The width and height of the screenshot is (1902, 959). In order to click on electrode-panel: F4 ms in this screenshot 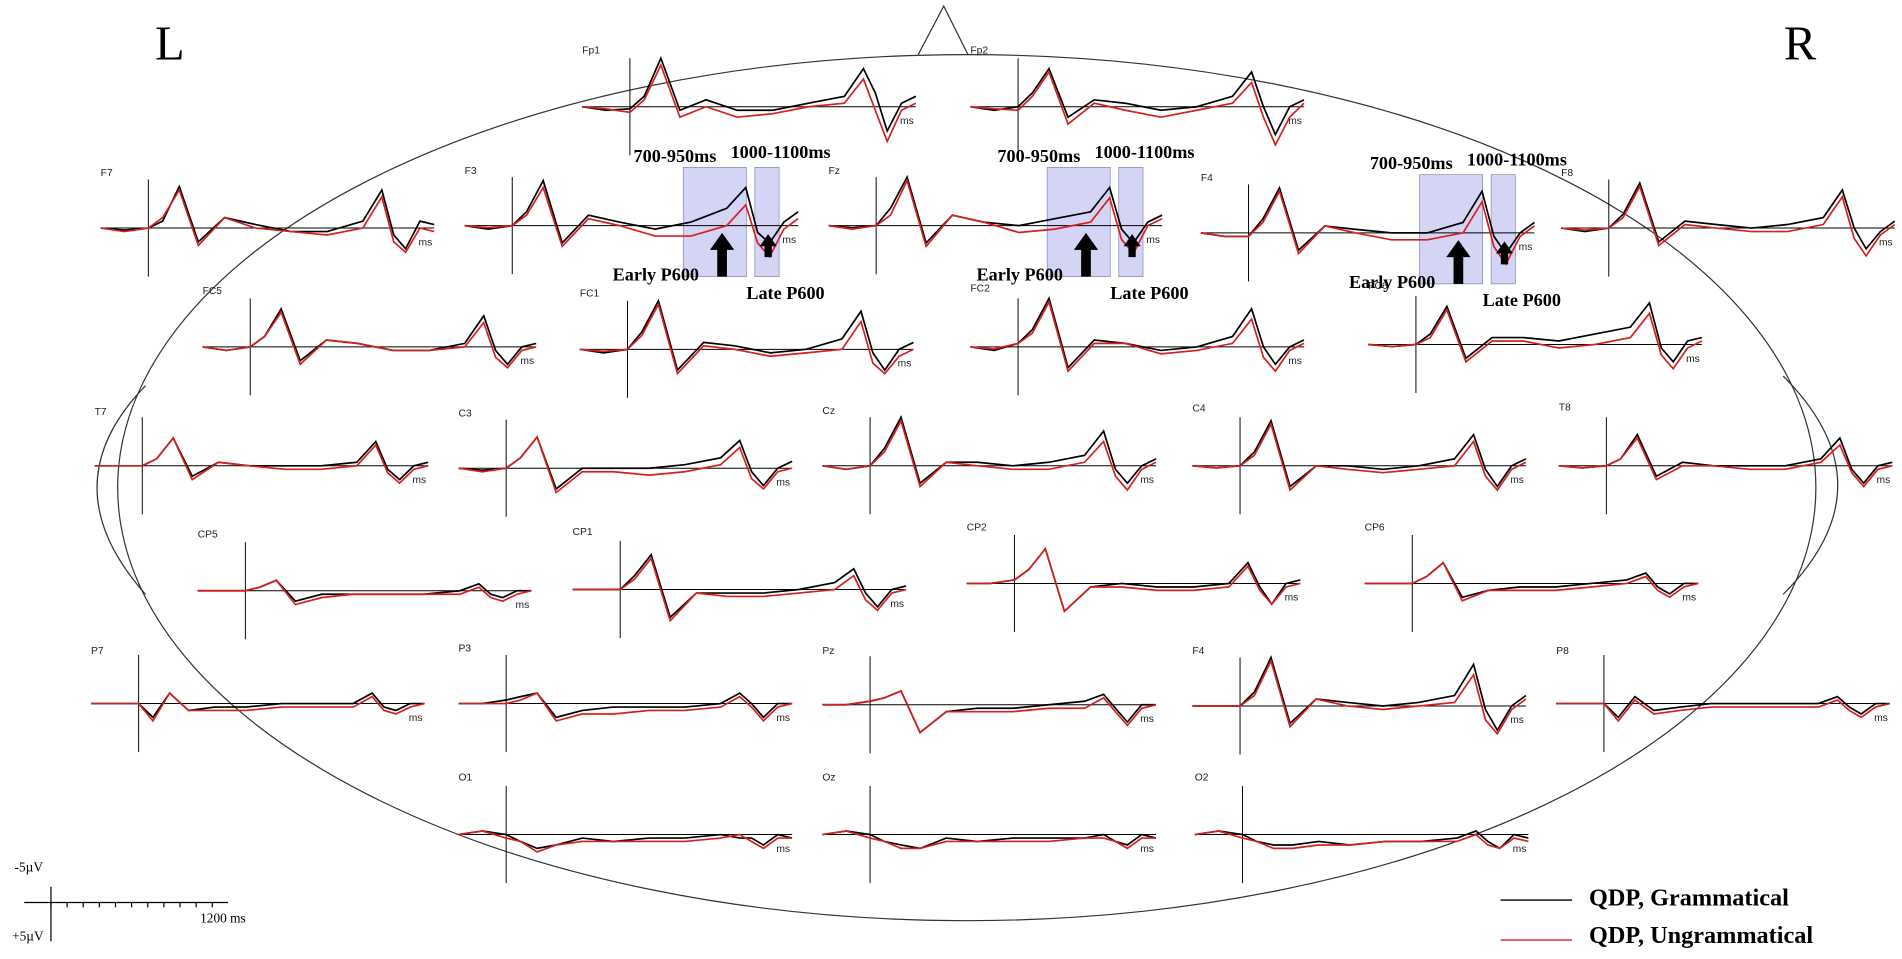, I will do `click(1359, 700)`.